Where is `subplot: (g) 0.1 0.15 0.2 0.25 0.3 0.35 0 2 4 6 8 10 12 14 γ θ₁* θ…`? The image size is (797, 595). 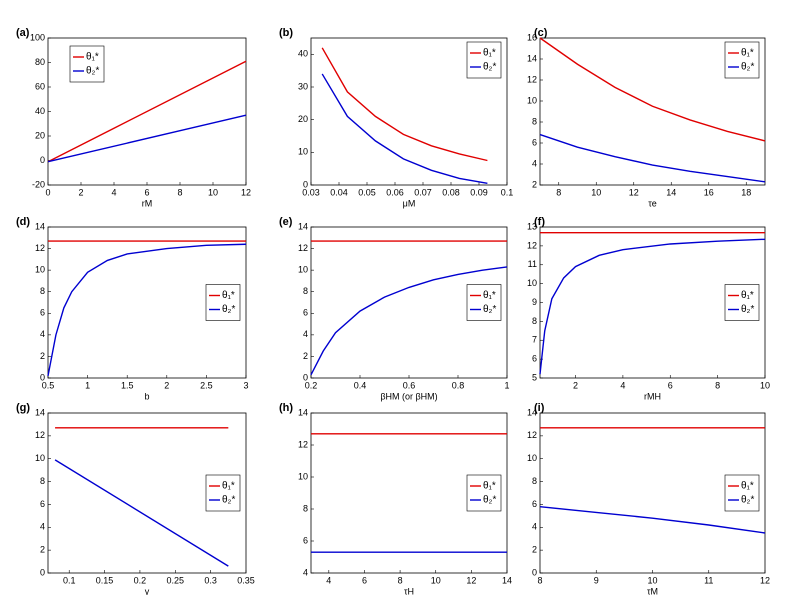 subplot: (g) 0.1 0.15 0.2 0.25 0.3 0.35 0 2 4 6 8 10 12 14 γ θ₁* θ… is located at coordinates (135, 498).